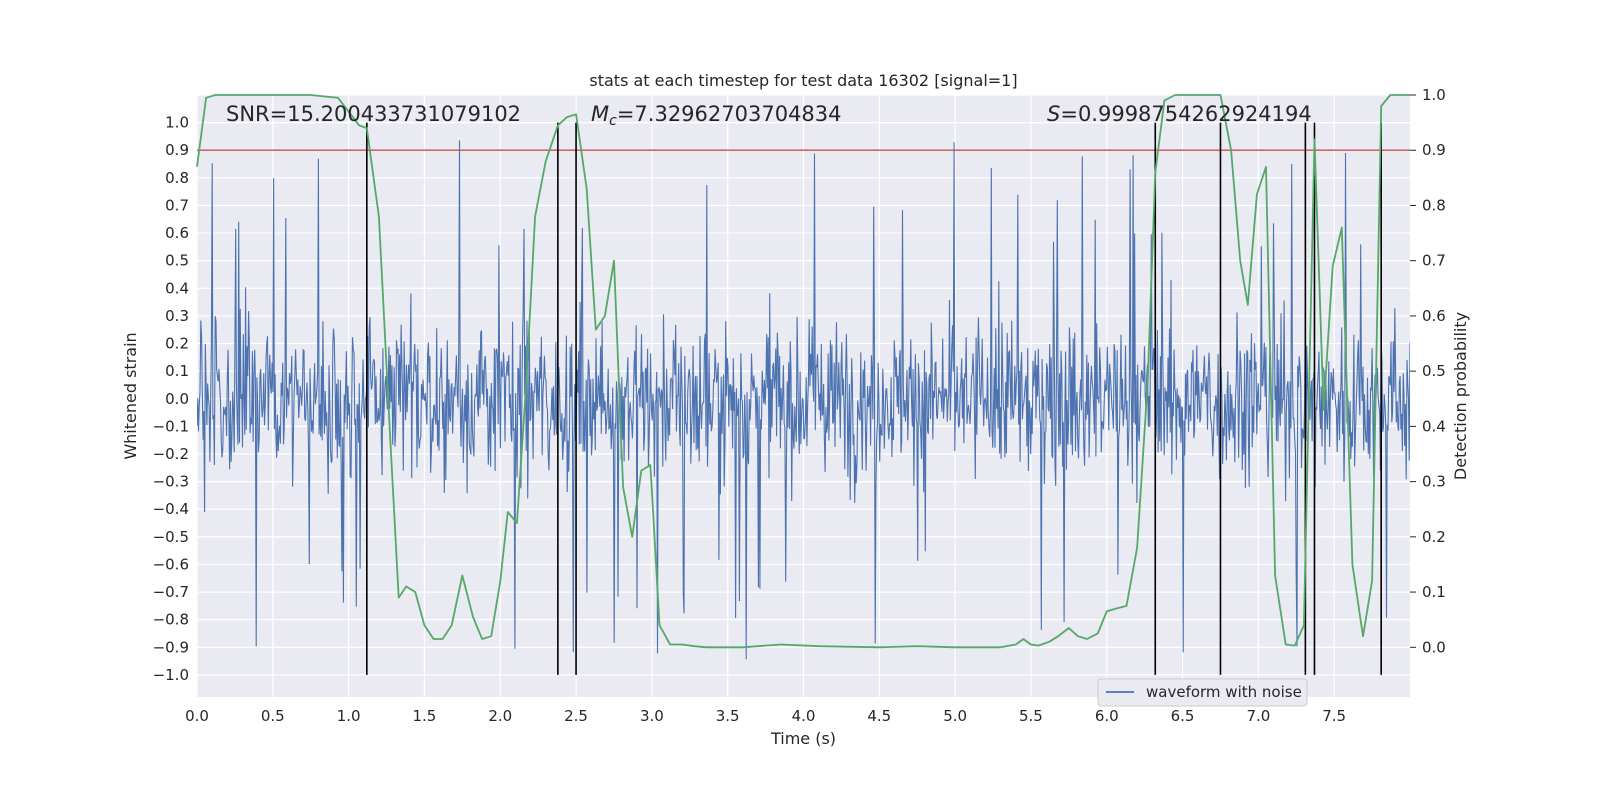 Image resolution: width=1600 pixels, height=800 pixels. Describe the element at coordinates (177, 316) in the screenshot. I see `y-left-tick-label: 0.3` at that location.